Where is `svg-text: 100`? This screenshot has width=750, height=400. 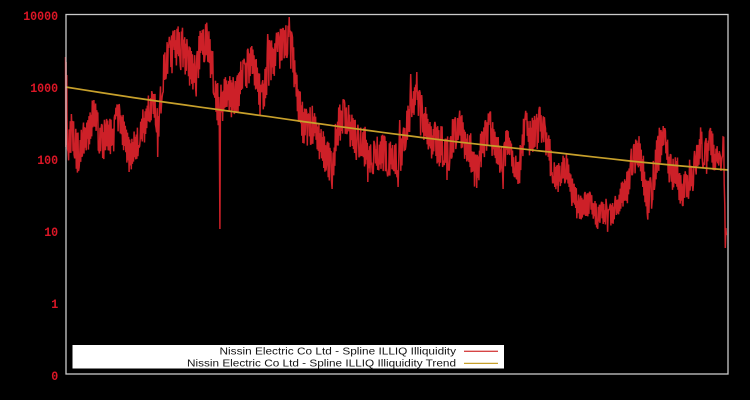
svg-text: 100 is located at coordinates (47, 161).